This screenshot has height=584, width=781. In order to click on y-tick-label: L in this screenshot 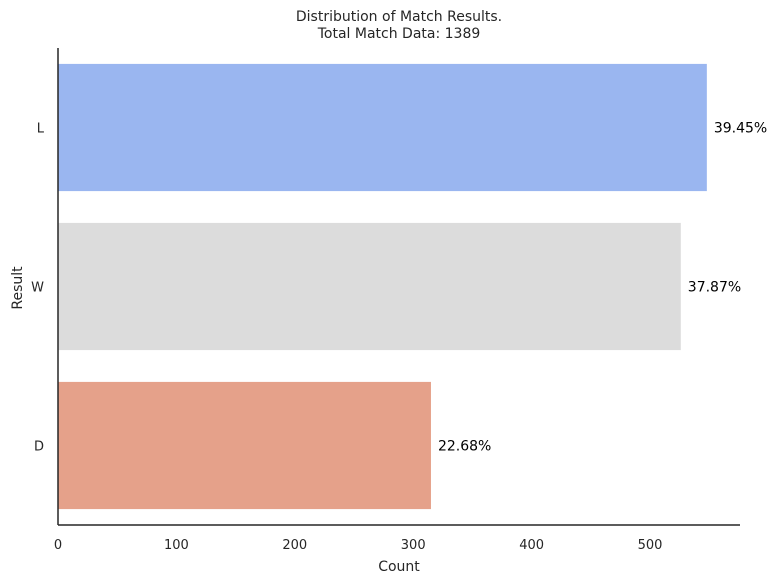, I will do `click(41, 129)`.